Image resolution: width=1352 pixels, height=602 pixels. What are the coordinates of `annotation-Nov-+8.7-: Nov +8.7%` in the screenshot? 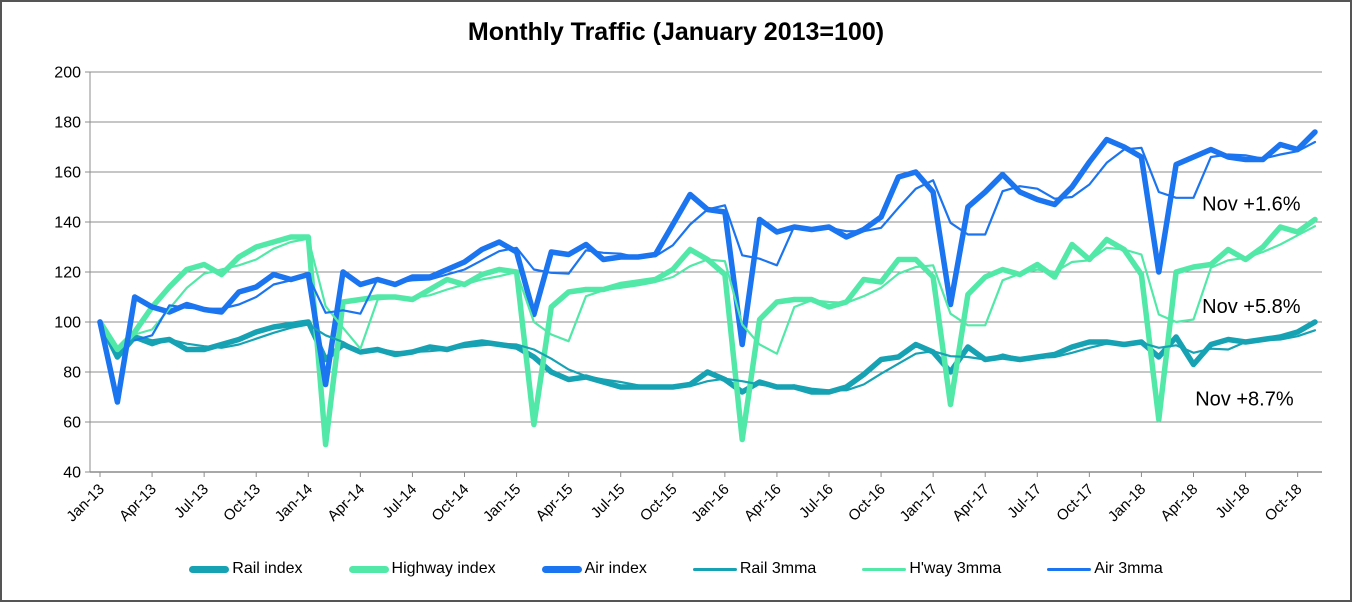 It's located at (1244, 400).